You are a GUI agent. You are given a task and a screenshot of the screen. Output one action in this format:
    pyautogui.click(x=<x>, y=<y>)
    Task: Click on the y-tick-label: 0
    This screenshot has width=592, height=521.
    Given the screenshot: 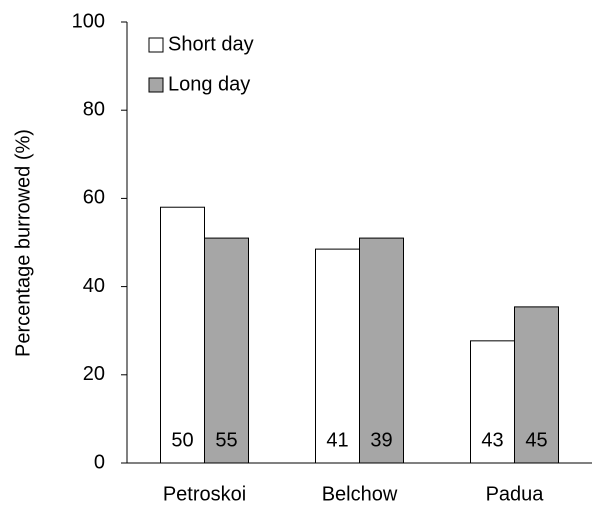 What is the action you would take?
    pyautogui.click(x=99, y=462)
    